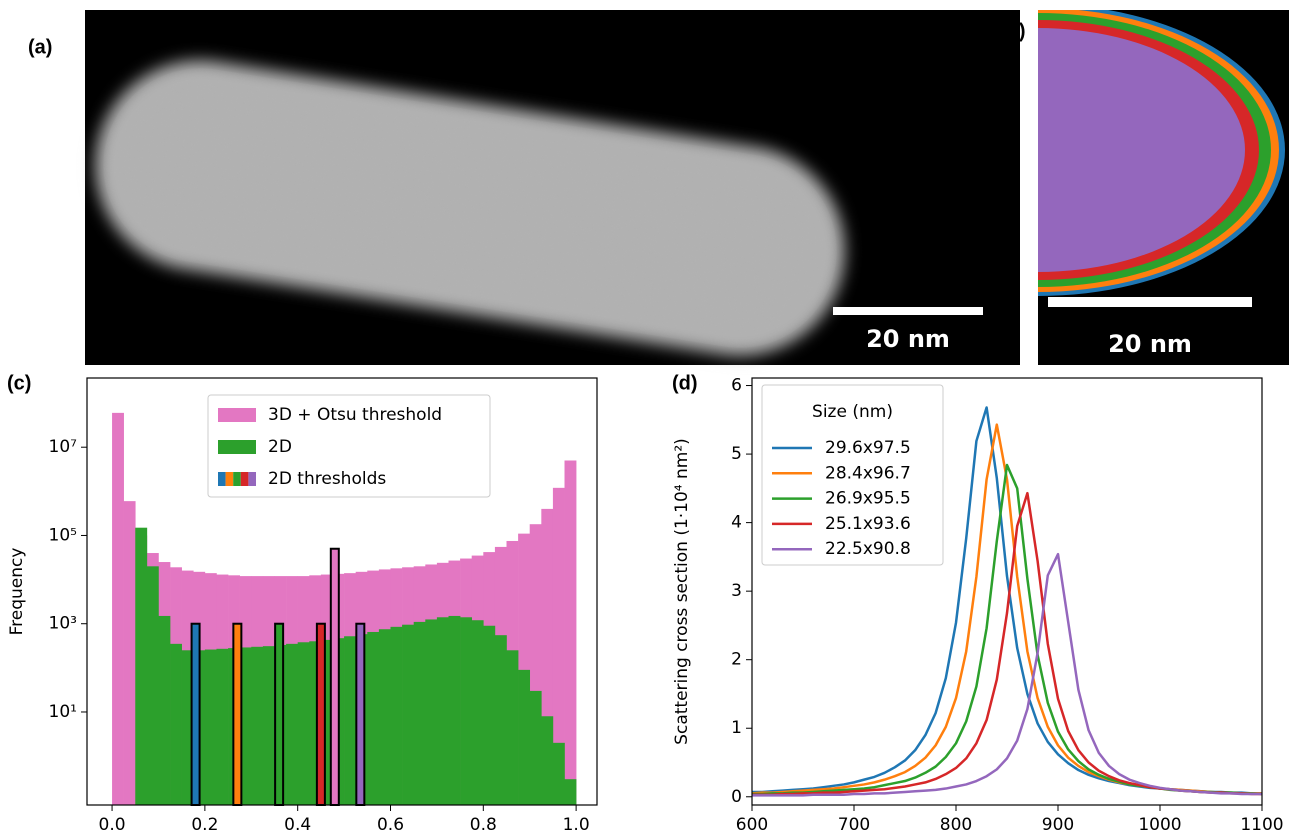 The image size is (1300, 840). What do you see at coordinates (736, 660) in the screenshot?
I see `y-tick-label: 2` at bounding box center [736, 660].